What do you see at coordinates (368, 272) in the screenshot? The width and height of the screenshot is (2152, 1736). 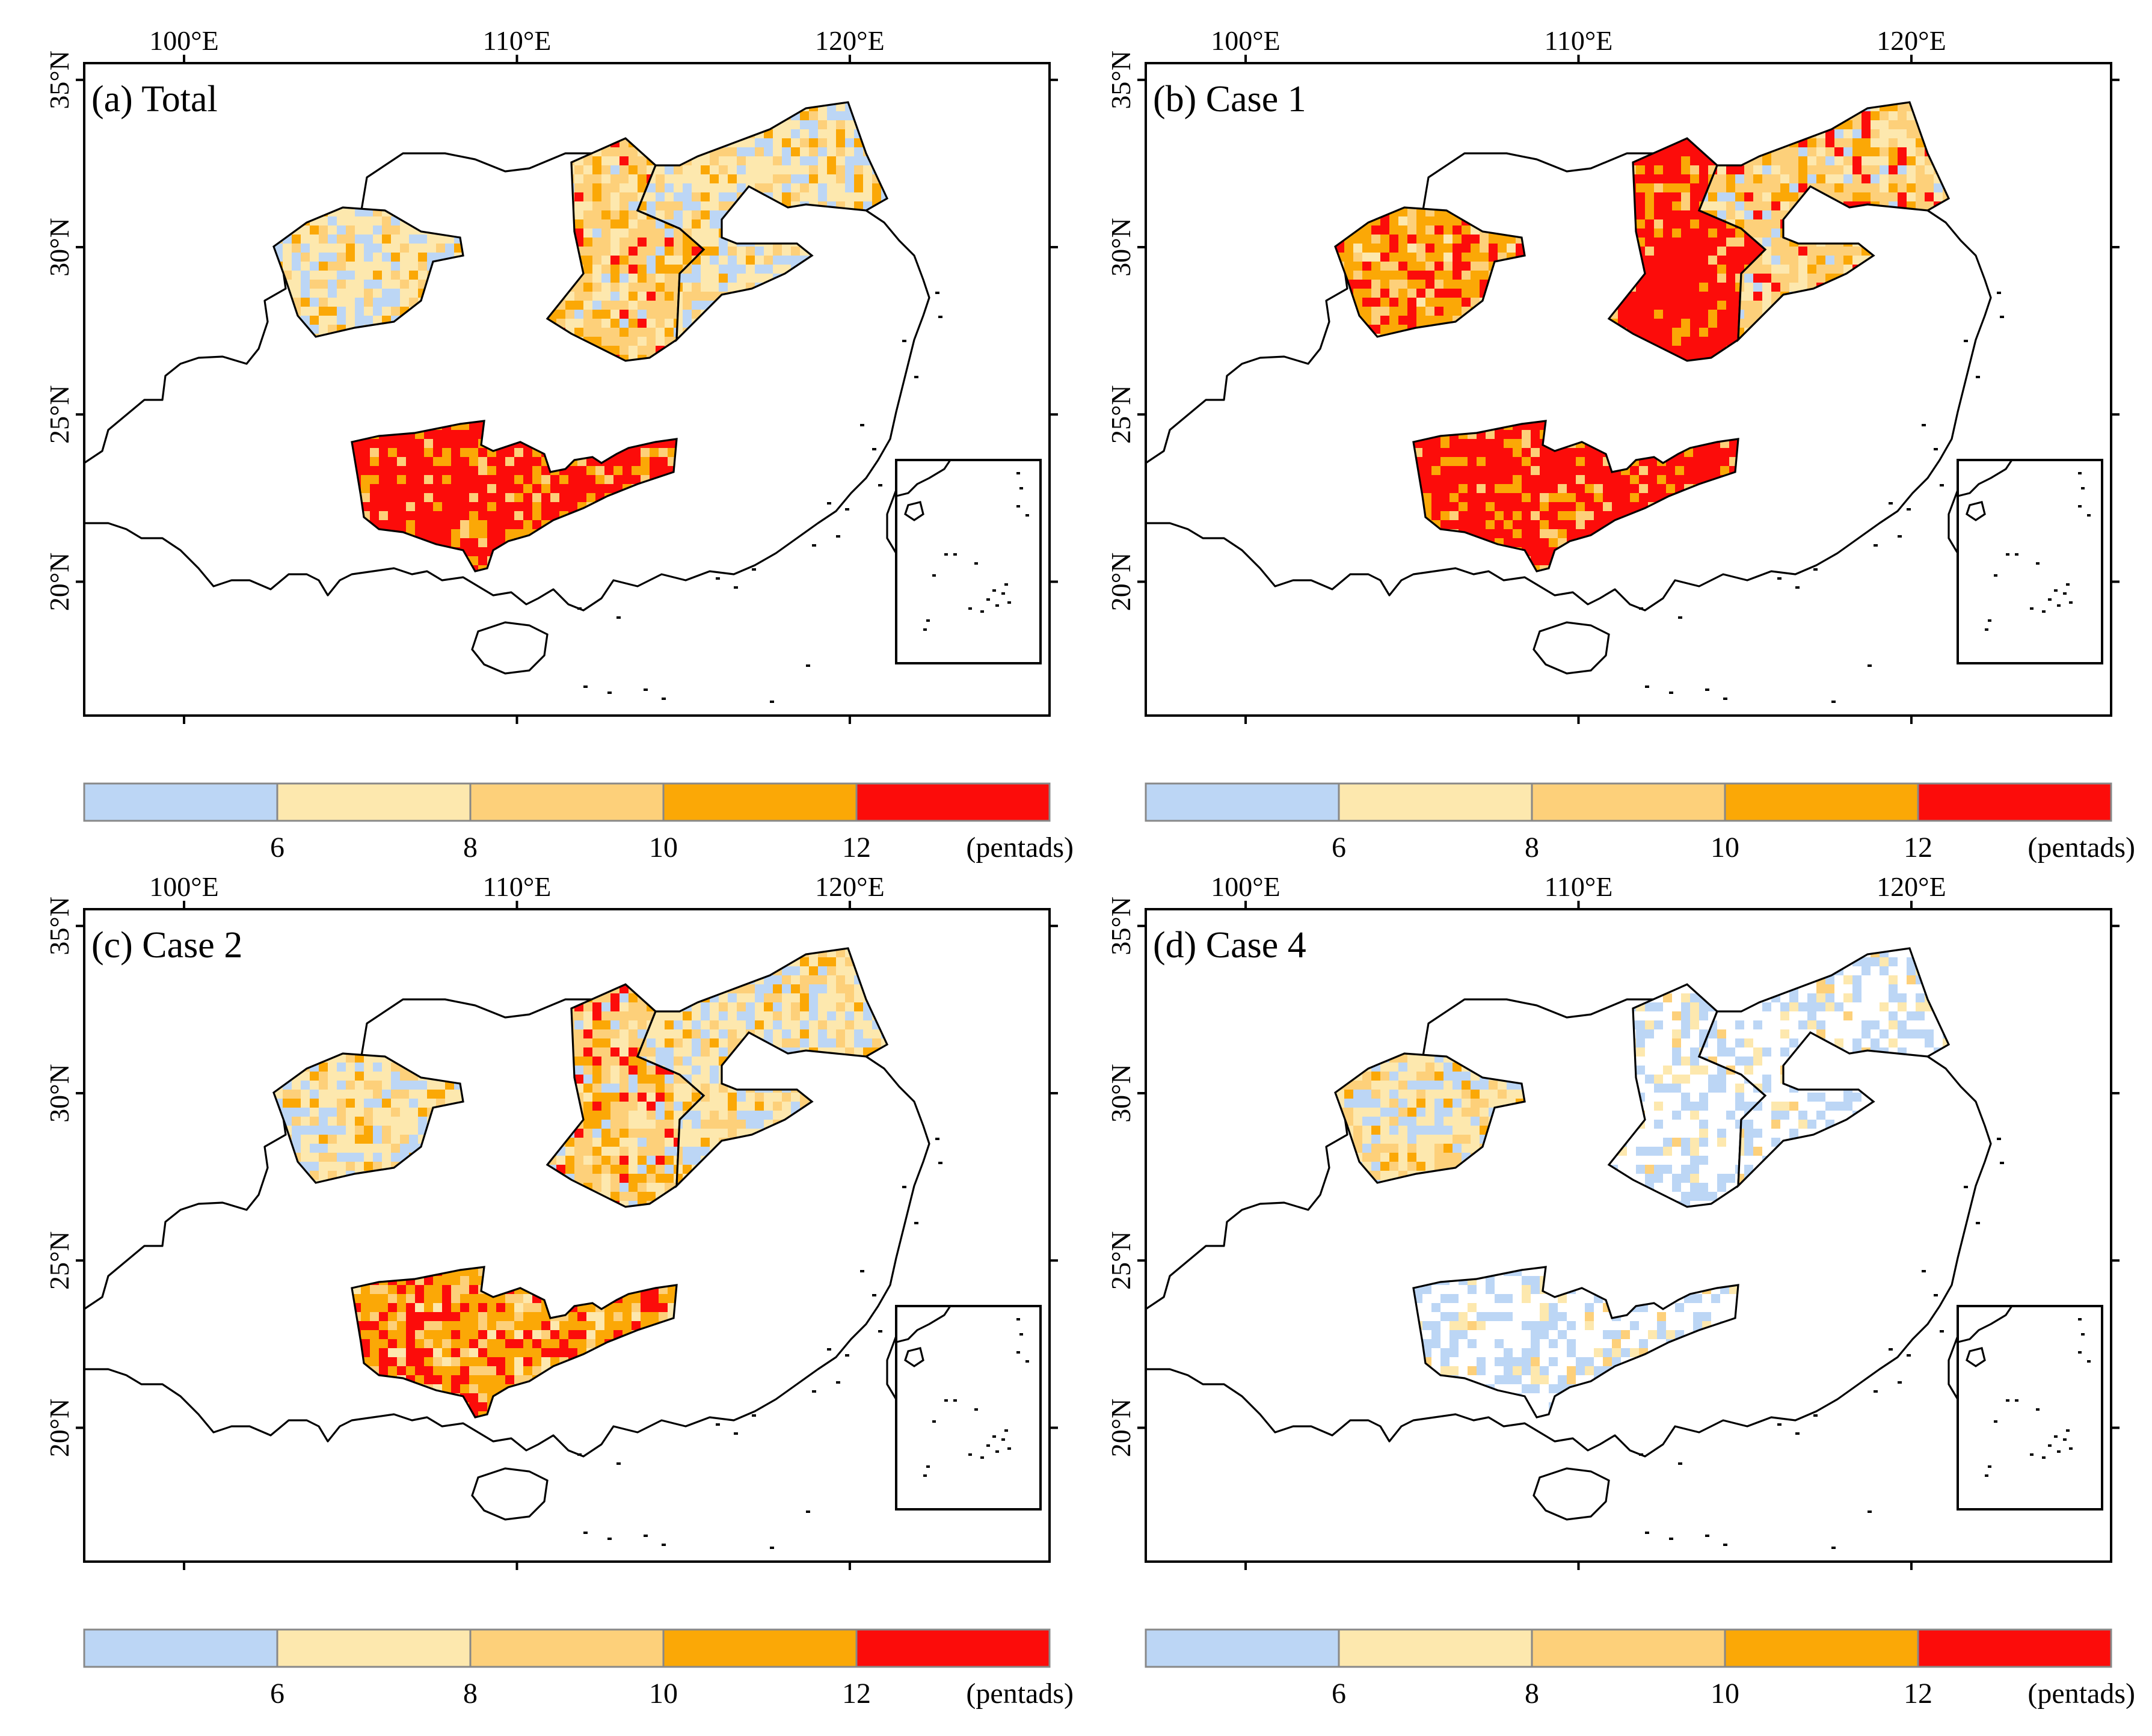 I see `region-sichuan_basin` at bounding box center [368, 272].